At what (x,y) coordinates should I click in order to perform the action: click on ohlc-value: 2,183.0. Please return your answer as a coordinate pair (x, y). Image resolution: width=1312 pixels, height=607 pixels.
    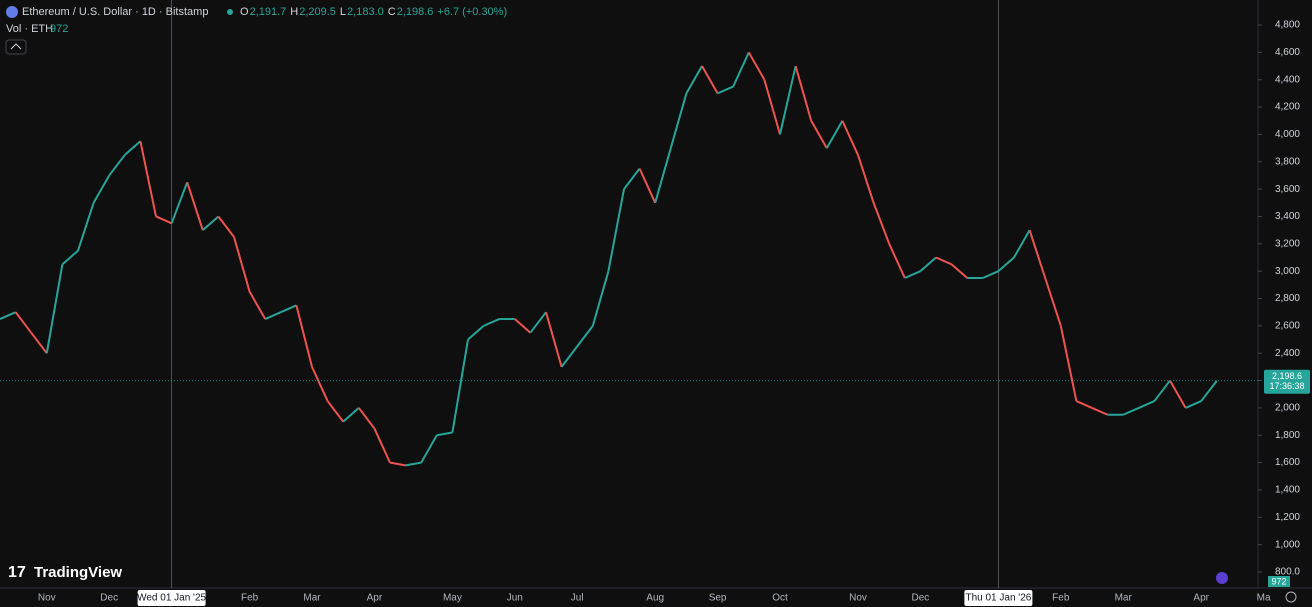
    Looking at the image, I should click on (365, 12).